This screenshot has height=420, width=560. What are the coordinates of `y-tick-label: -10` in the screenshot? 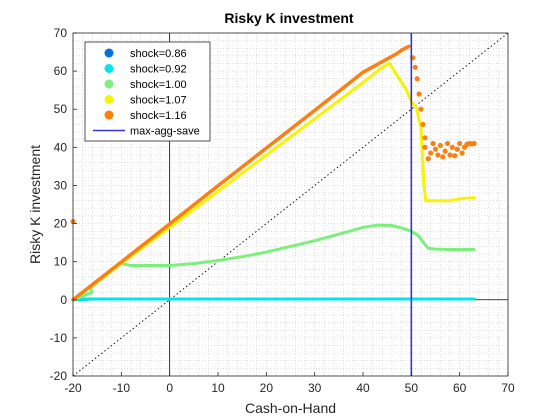 It's located at (59, 338).